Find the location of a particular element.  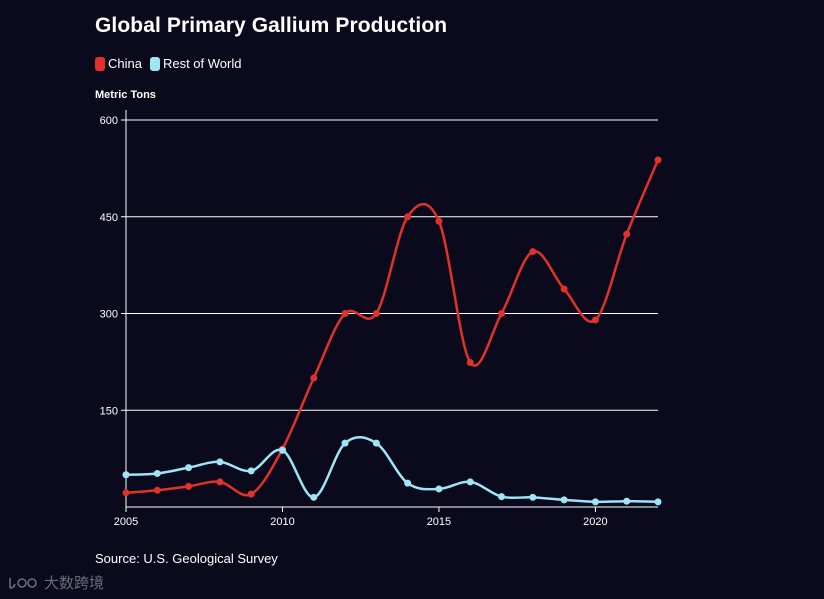

y-tick-label-450: 450 is located at coordinates (109, 218).